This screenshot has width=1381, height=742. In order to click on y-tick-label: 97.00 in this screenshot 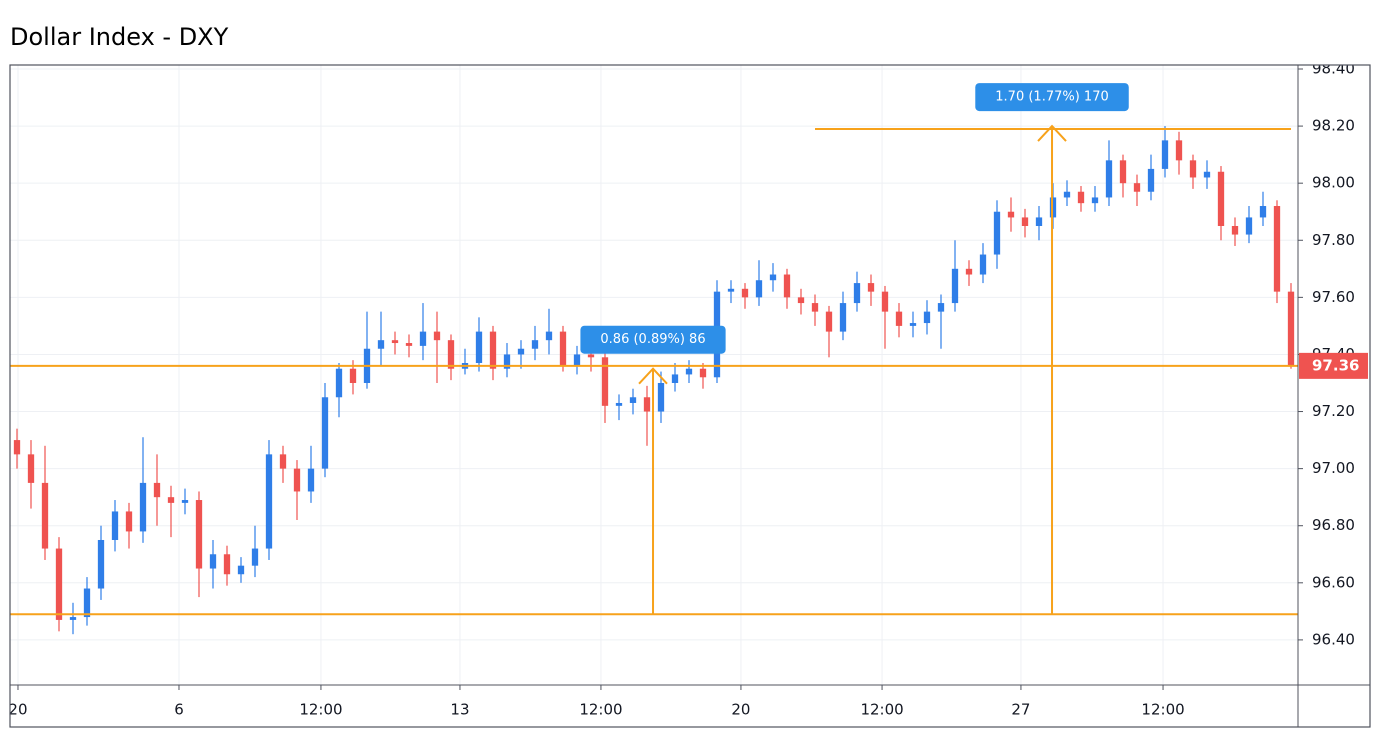, I will do `click(1333, 468)`.